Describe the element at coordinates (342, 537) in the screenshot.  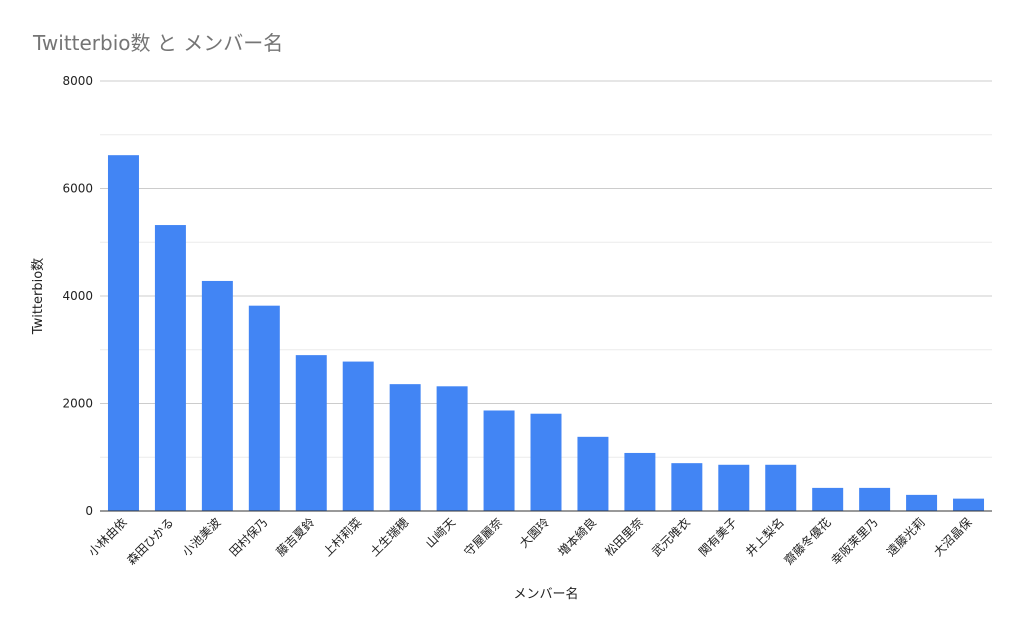
I see `x-tick-label: 上村莉菜` at that location.